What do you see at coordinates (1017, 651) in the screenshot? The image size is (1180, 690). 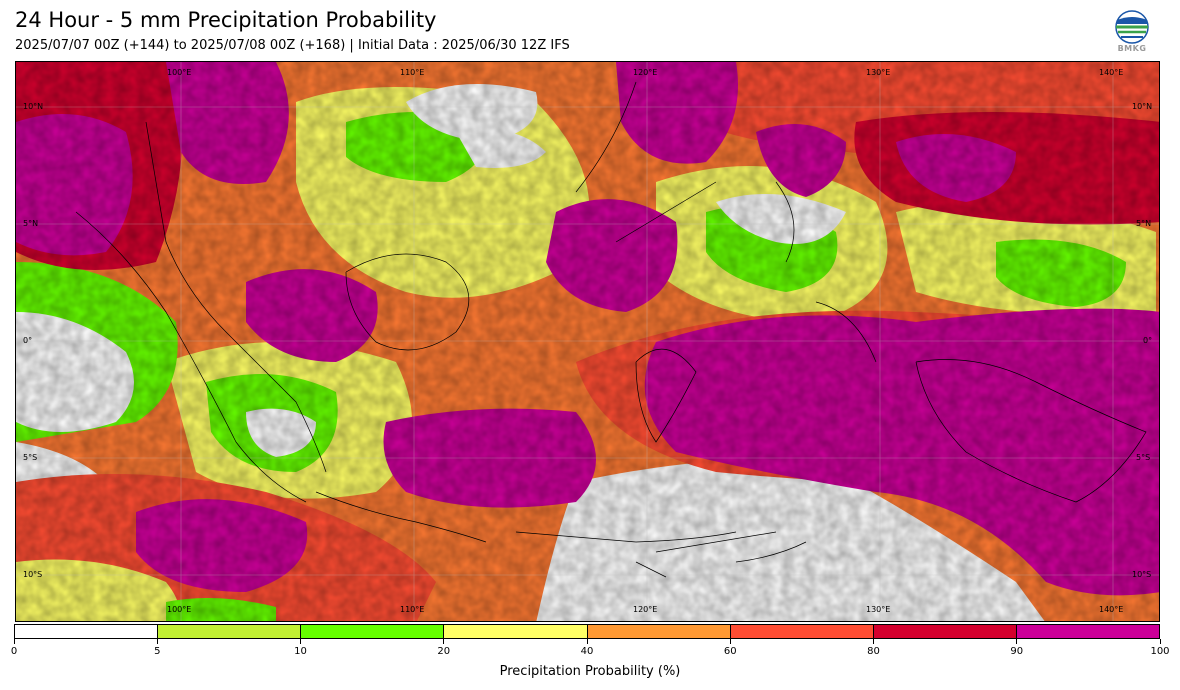 I see `colorbar-tick-label: 90` at bounding box center [1017, 651].